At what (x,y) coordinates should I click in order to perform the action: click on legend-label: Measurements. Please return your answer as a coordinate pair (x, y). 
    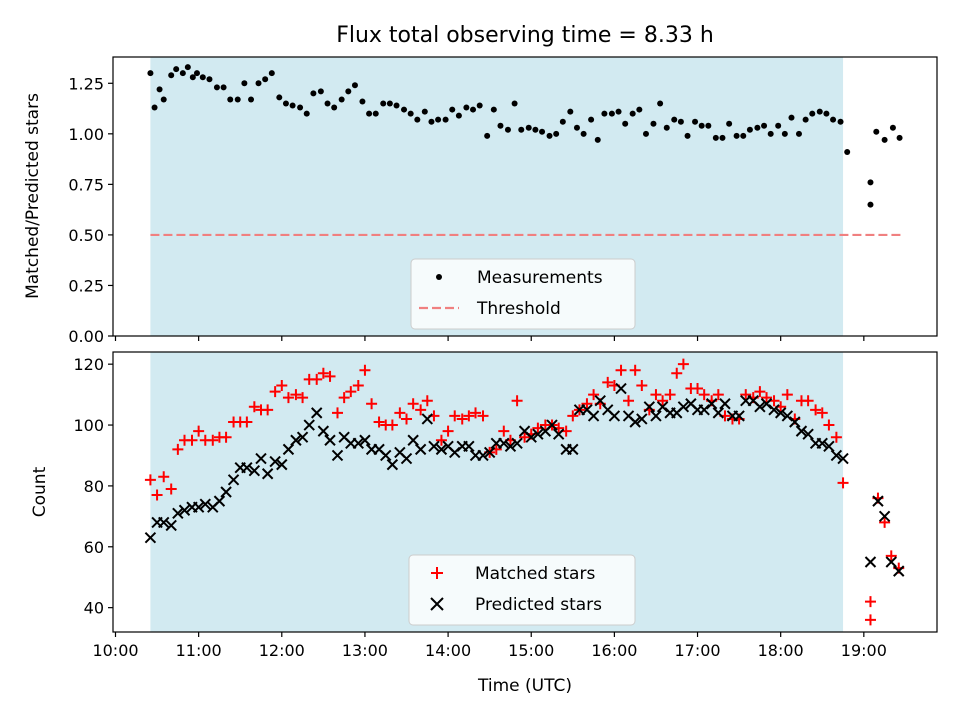
    Looking at the image, I should click on (540, 278).